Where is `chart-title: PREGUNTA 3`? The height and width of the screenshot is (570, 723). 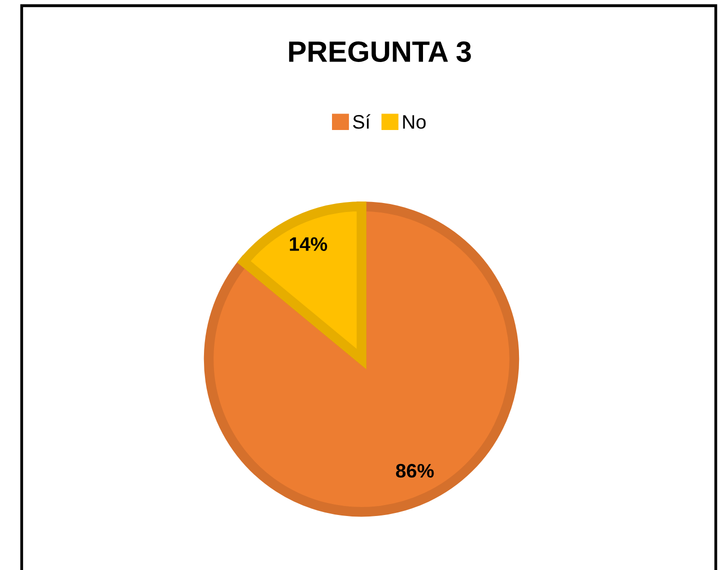
chart-title: PREGUNTA 3 is located at coordinates (380, 51).